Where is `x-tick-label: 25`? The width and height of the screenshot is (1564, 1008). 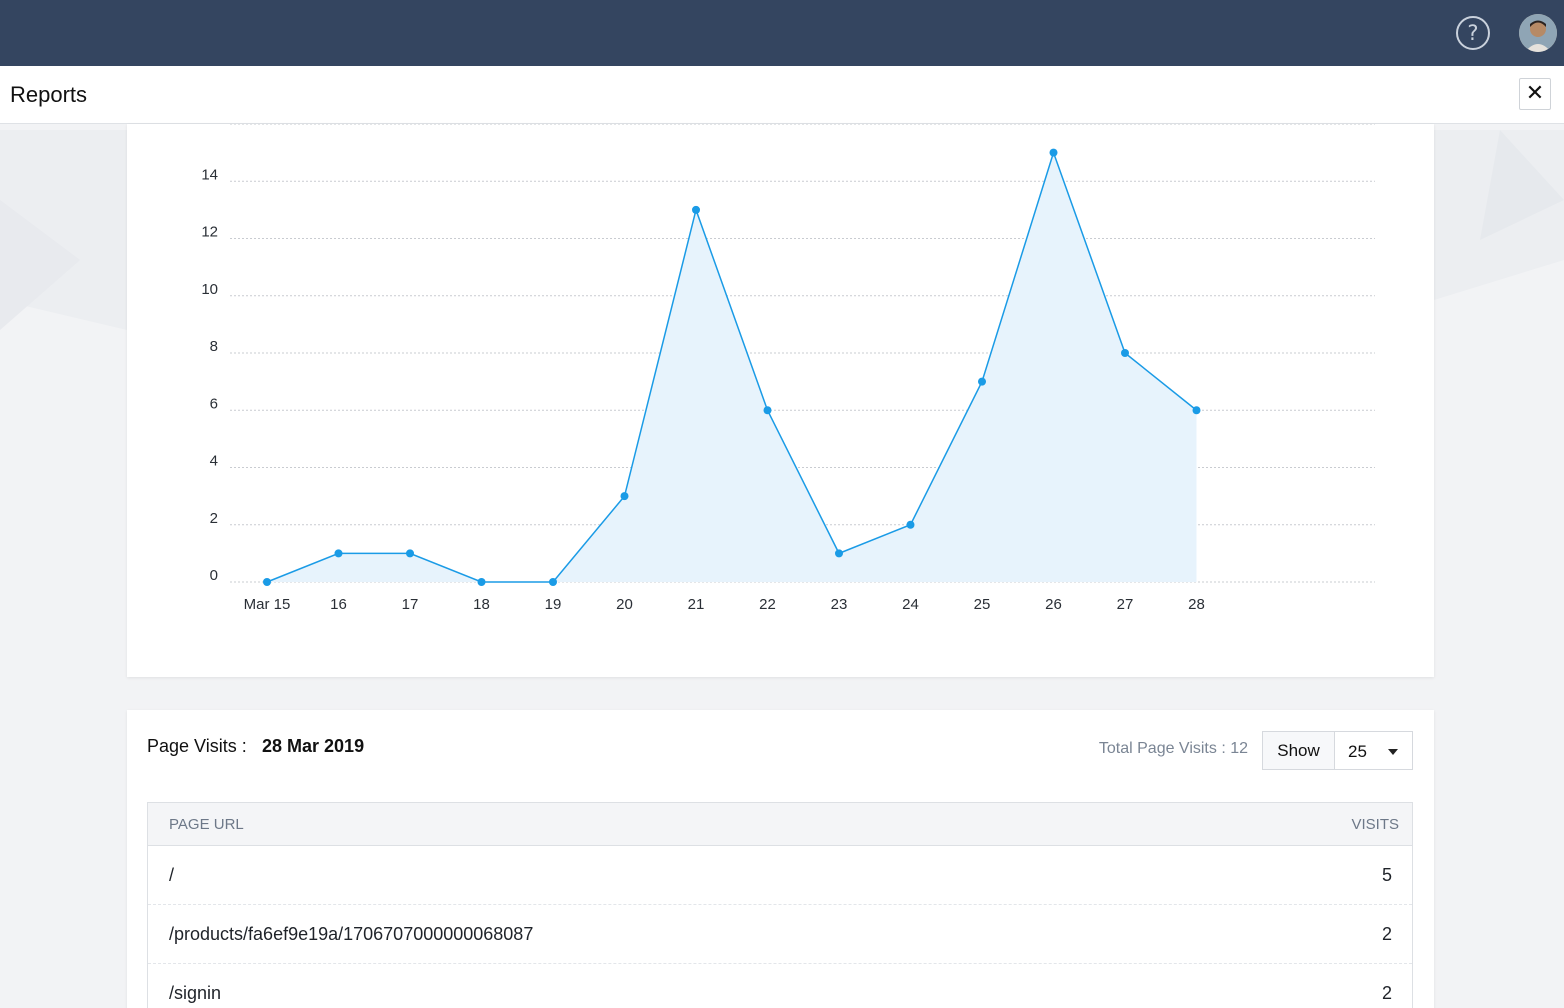
x-tick-label: 25 is located at coordinates (982, 604).